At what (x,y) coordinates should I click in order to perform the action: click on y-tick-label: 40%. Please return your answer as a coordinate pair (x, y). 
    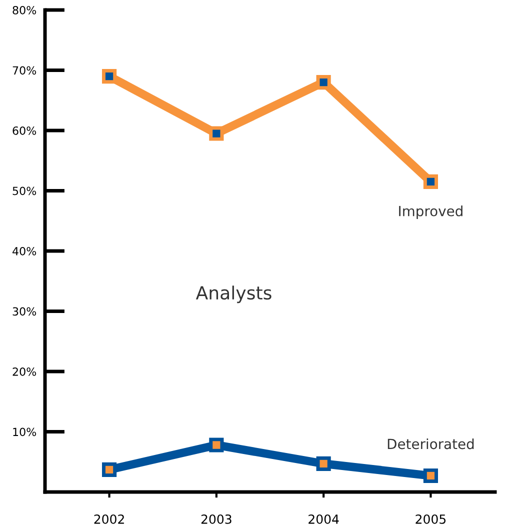
    Looking at the image, I should click on (24, 251).